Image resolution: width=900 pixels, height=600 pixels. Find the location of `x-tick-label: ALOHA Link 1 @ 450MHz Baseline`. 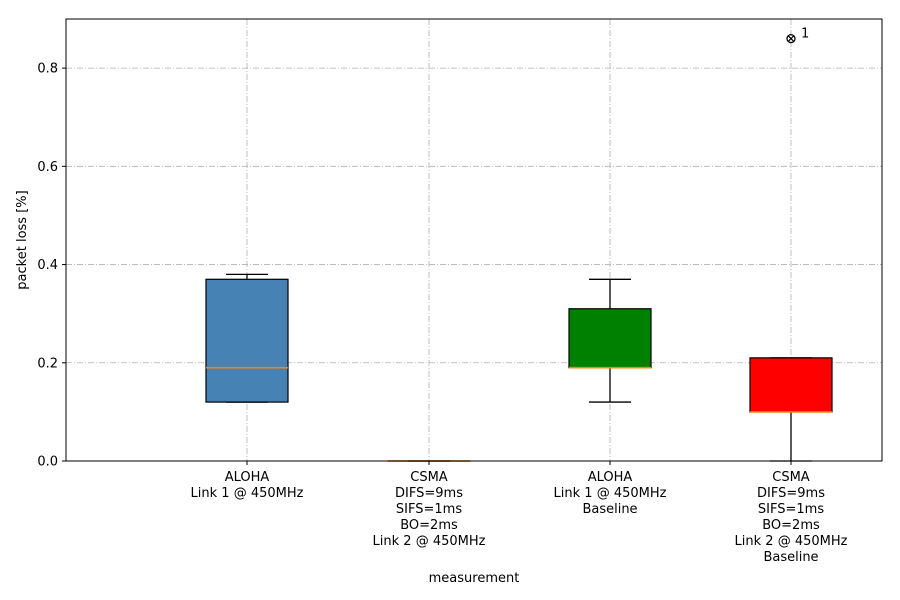

x-tick-label: ALOHA Link 1 @ 450MHz Baseline is located at coordinates (610, 493).